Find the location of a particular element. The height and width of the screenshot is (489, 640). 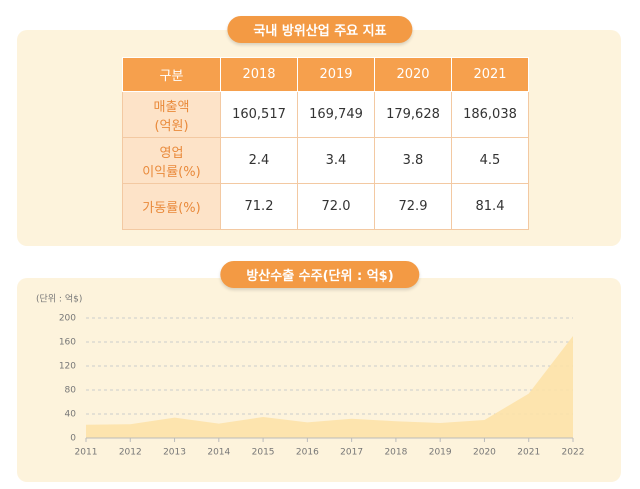

header-cell: 2018 is located at coordinates (259, 74).